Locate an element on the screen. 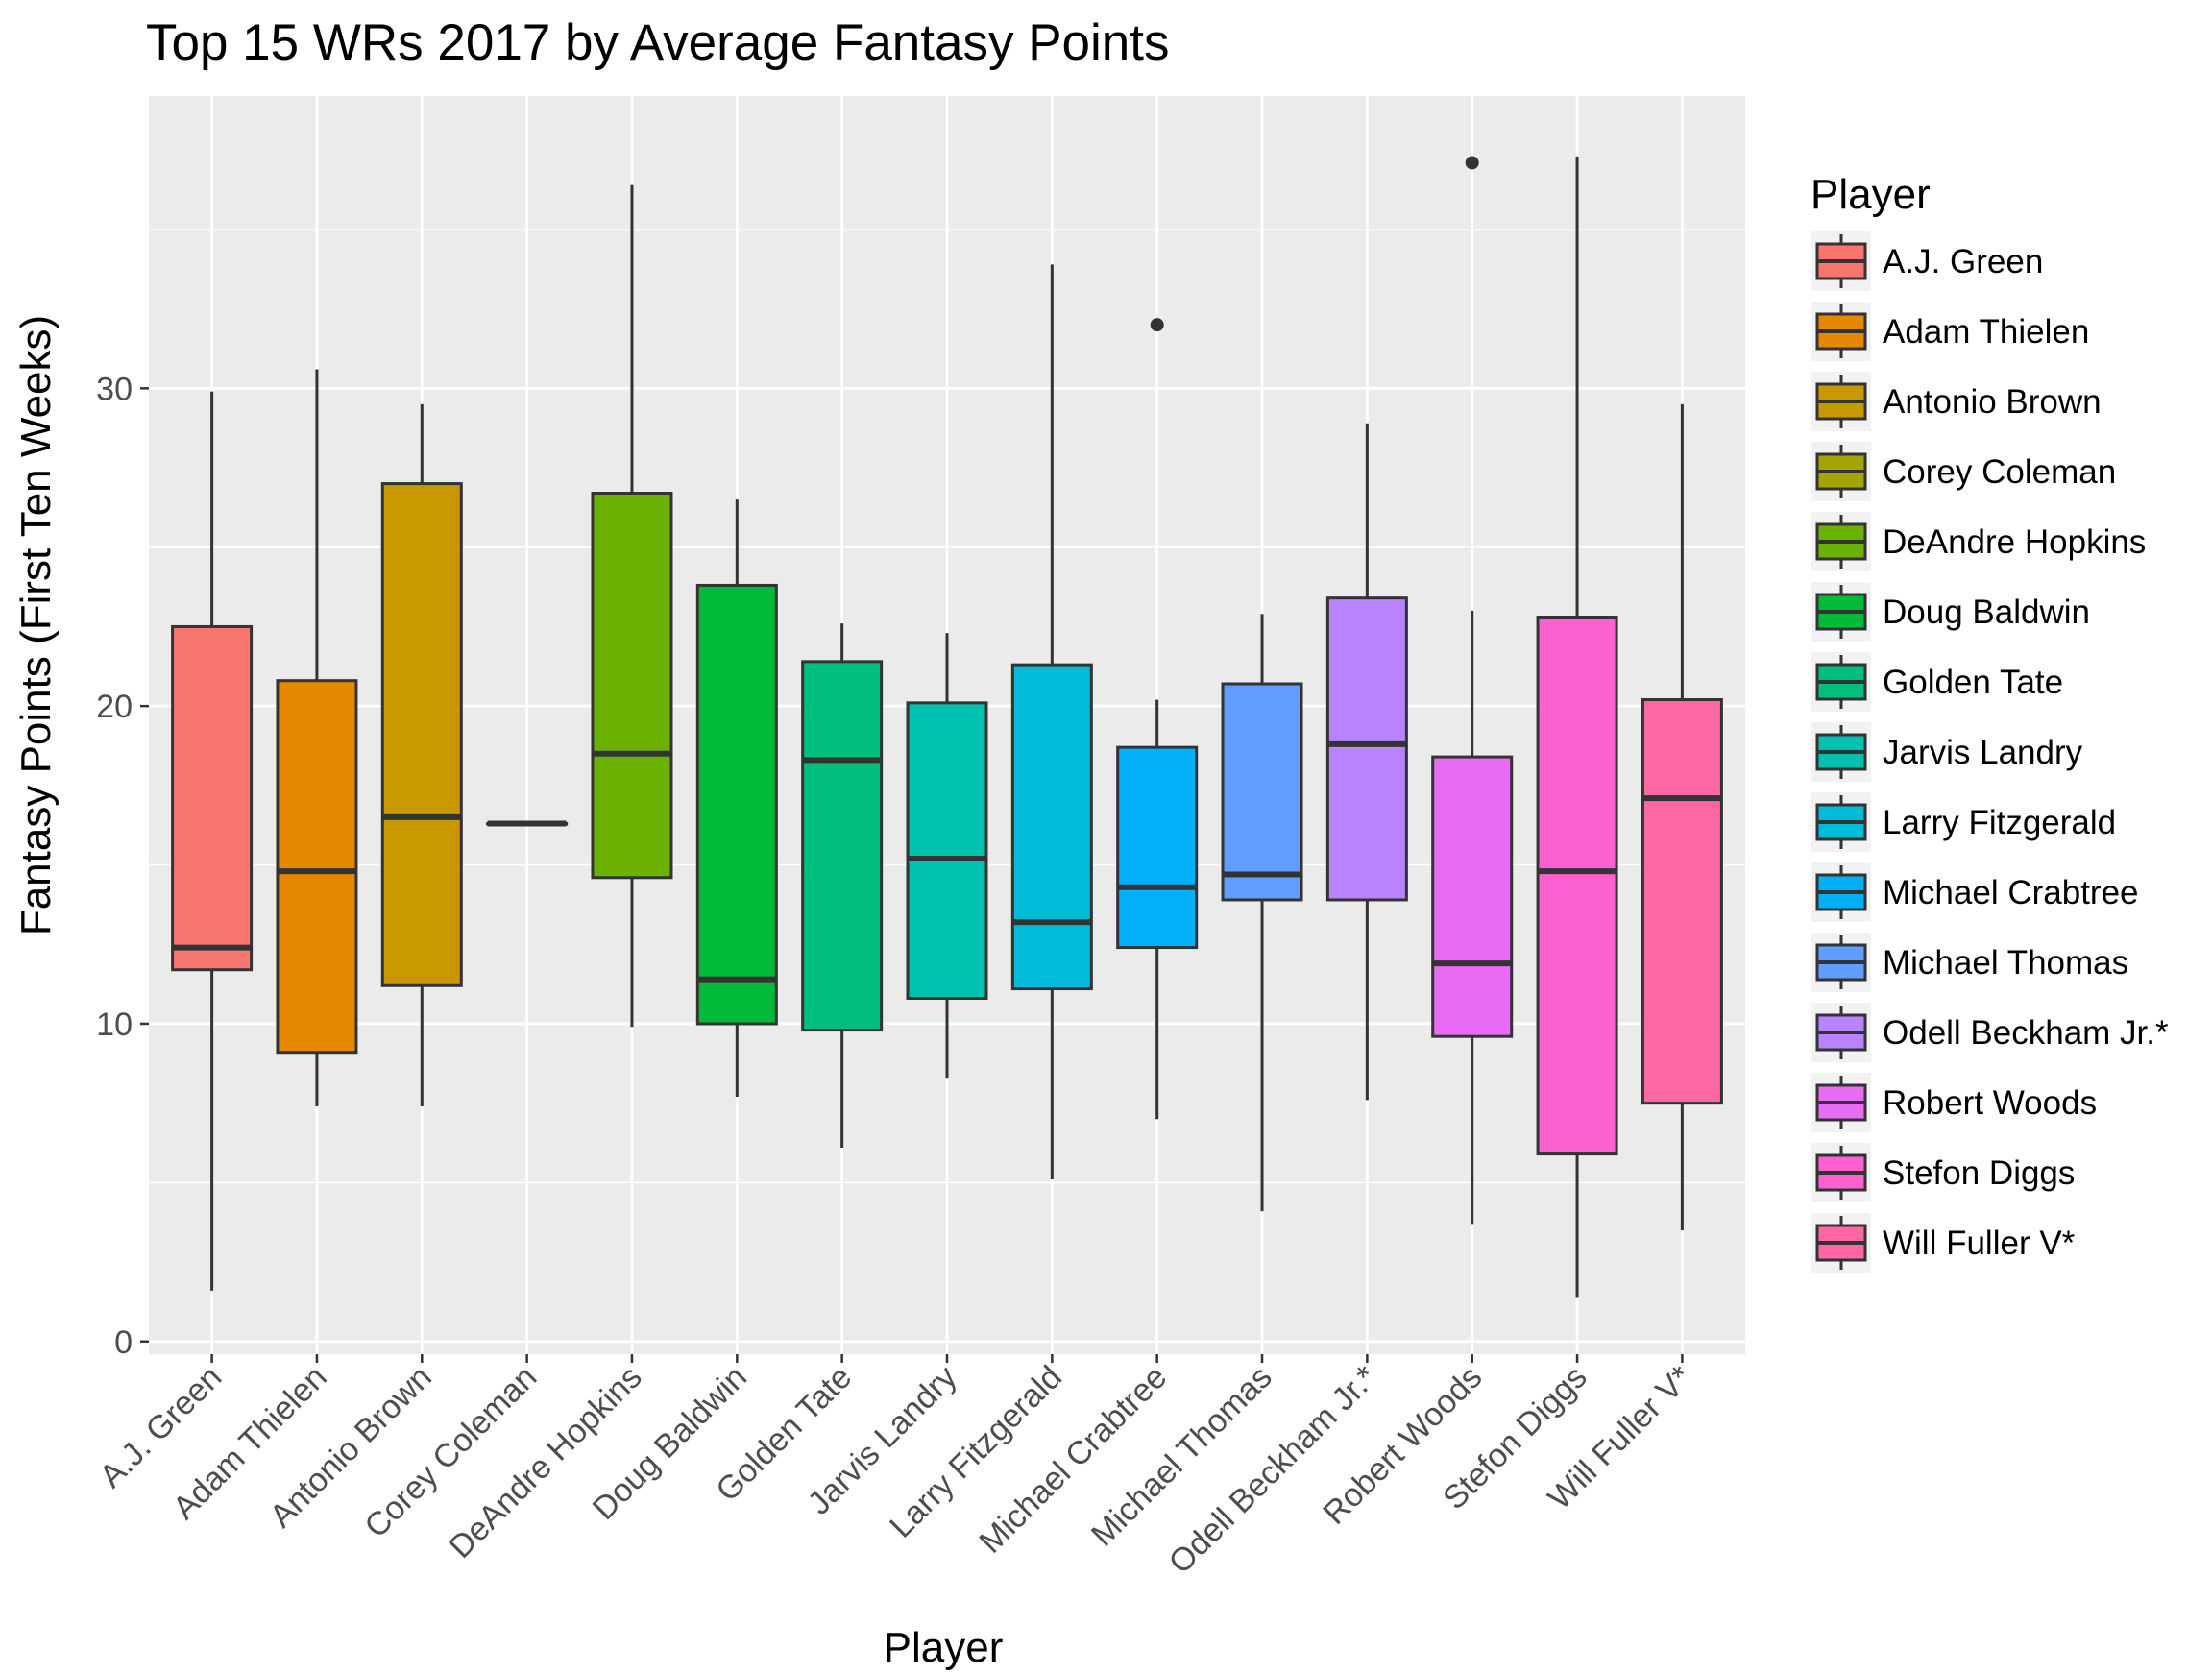  legend-label: Michael Thomas is located at coordinates (2006, 963).